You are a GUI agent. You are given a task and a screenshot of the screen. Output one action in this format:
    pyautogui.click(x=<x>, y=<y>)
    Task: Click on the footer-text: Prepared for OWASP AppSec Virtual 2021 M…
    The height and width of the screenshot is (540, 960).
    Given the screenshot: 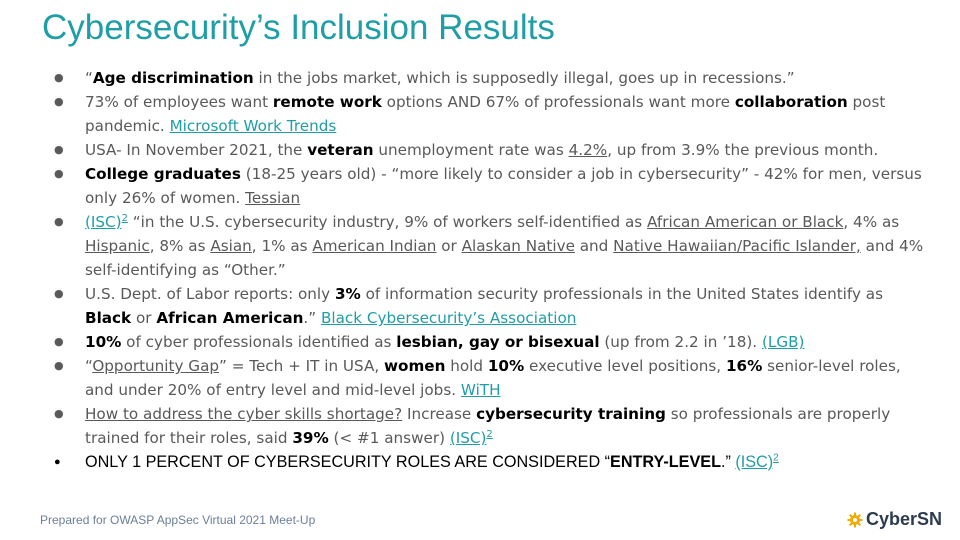 What is the action you would take?
    pyautogui.click(x=178, y=520)
    